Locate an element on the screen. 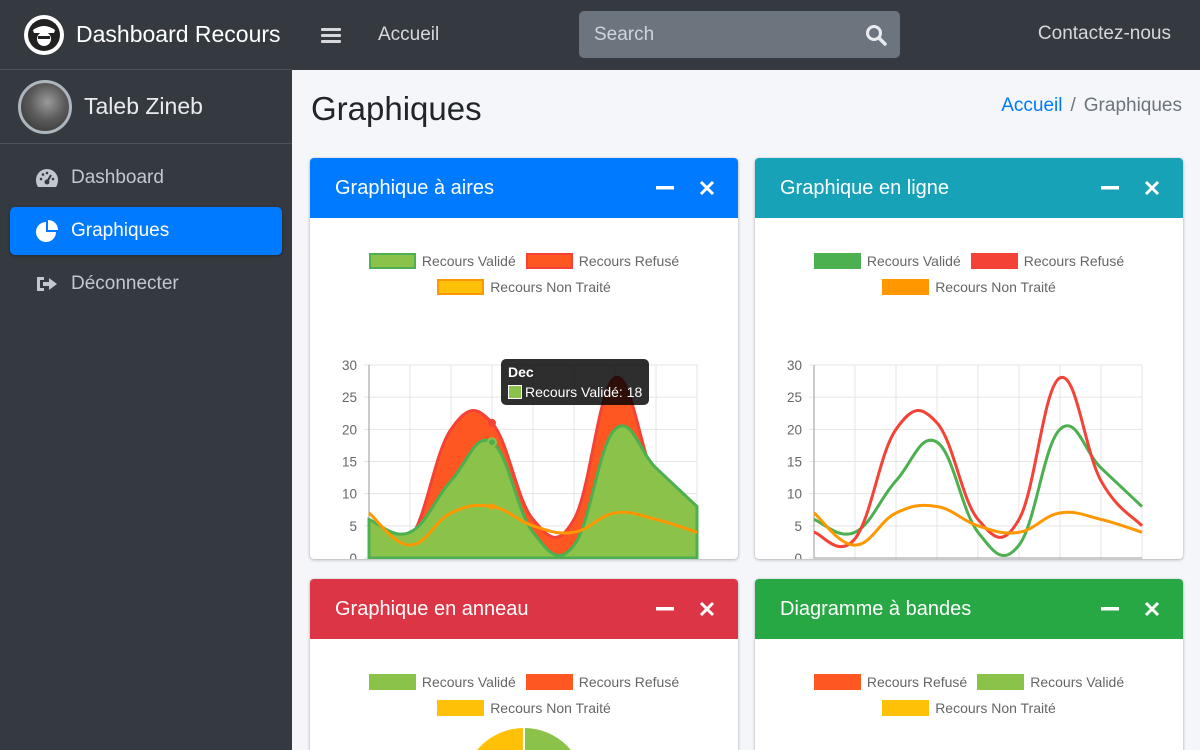 This screenshot has width=1200, height=750. sidebar-item-graphiques: Graphiques is located at coordinates (146, 231).